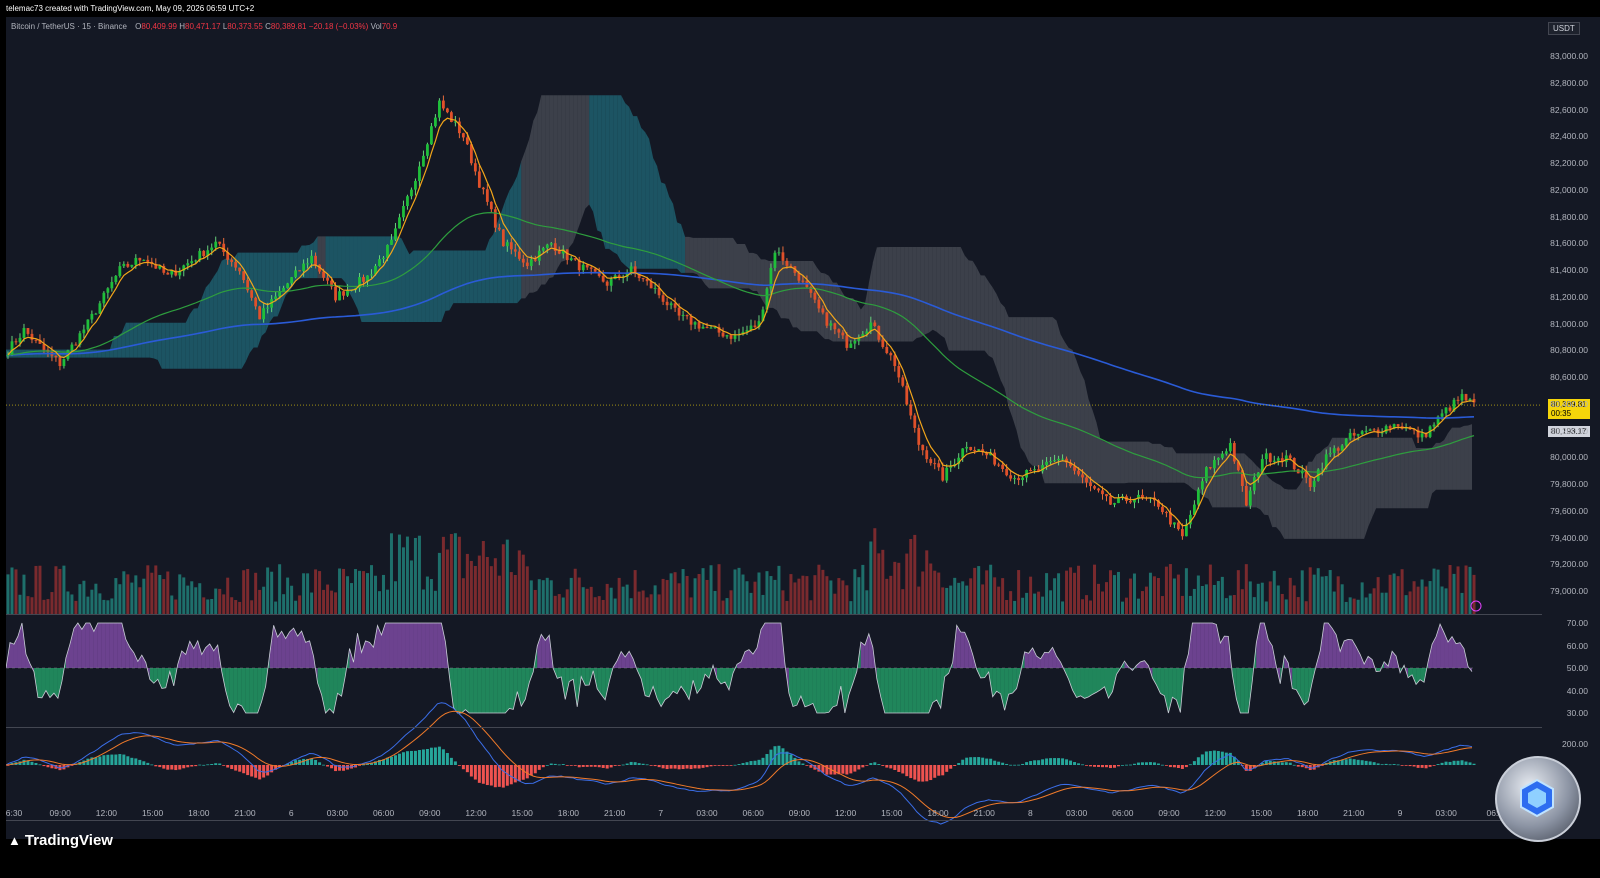 This screenshot has width=1600, height=878. Describe the element at coordinates (522, 813) in the screenshot. I see `time-tick-label: 15:00` at that location.